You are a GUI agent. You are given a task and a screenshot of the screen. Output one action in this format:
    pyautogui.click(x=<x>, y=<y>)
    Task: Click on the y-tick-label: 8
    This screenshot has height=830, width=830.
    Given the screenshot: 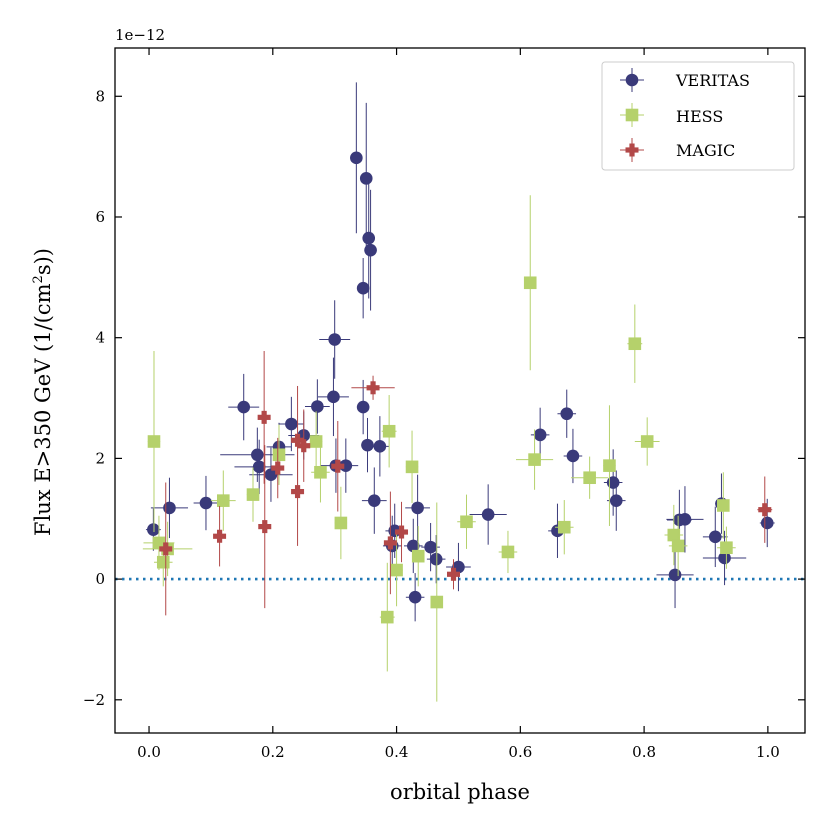 What is the action you would take?
    pyautogui.click(x=100, y=96)
    